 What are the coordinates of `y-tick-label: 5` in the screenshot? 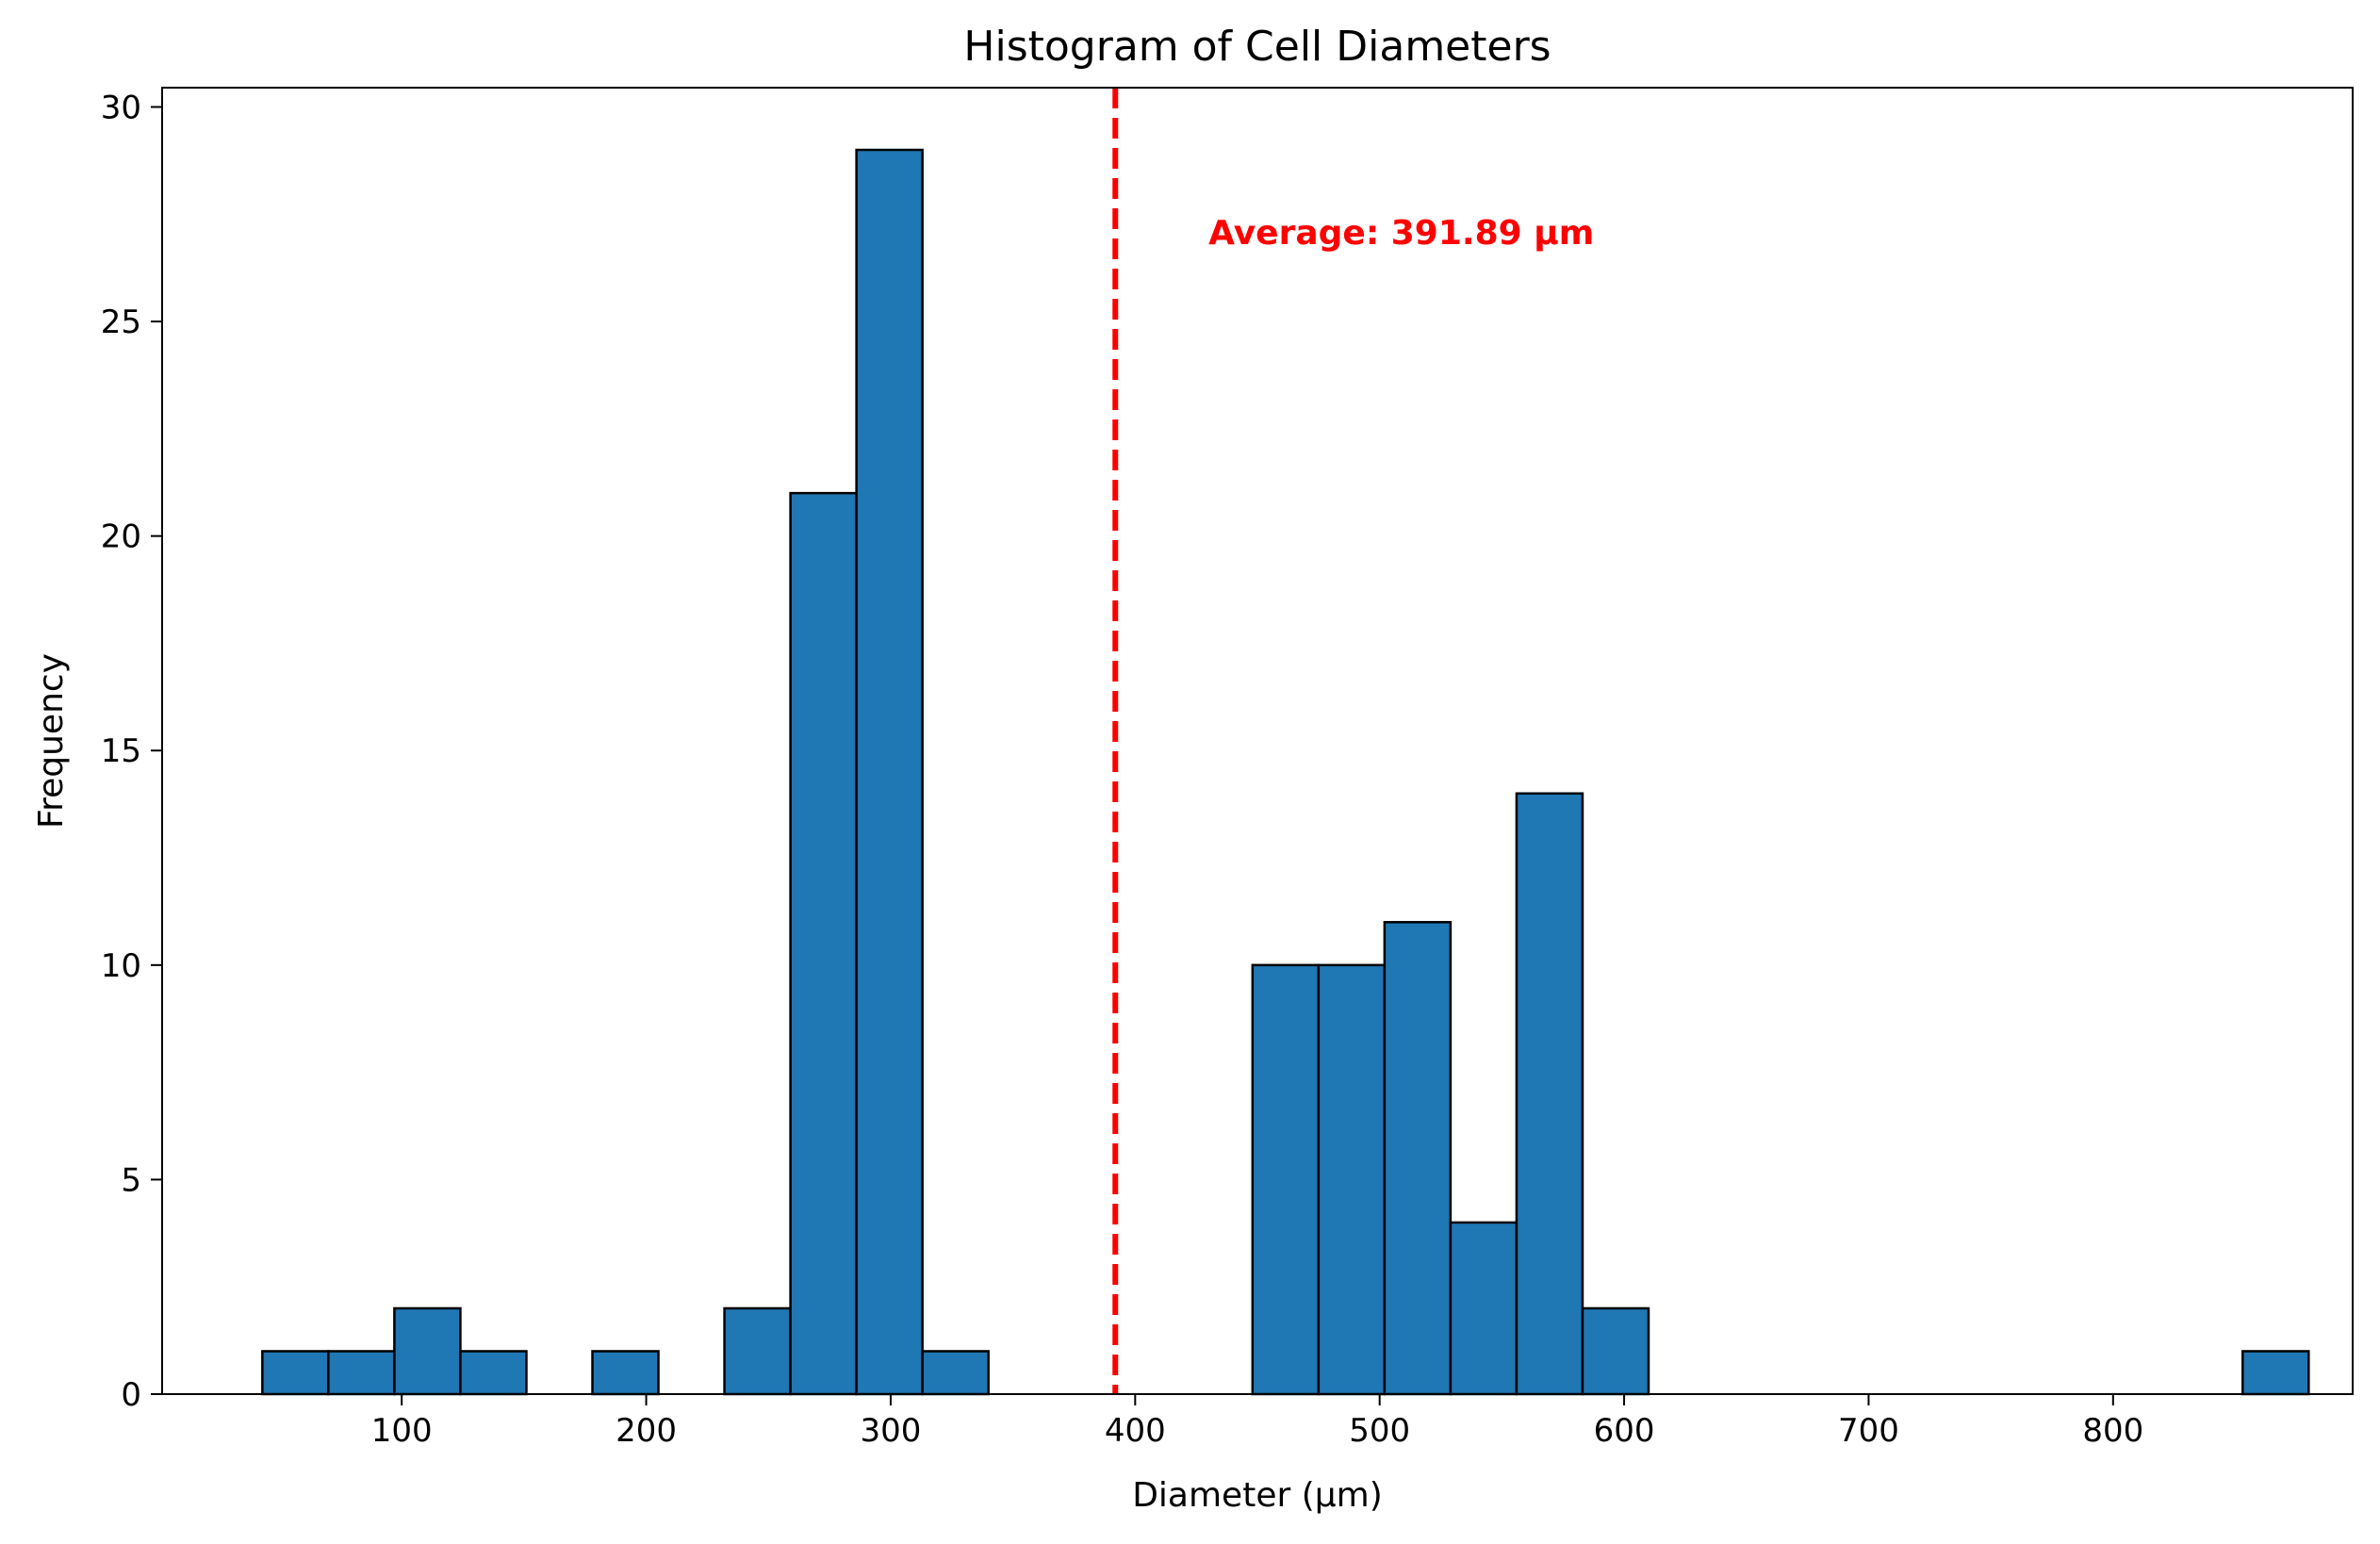 It's located at (131, 1180).